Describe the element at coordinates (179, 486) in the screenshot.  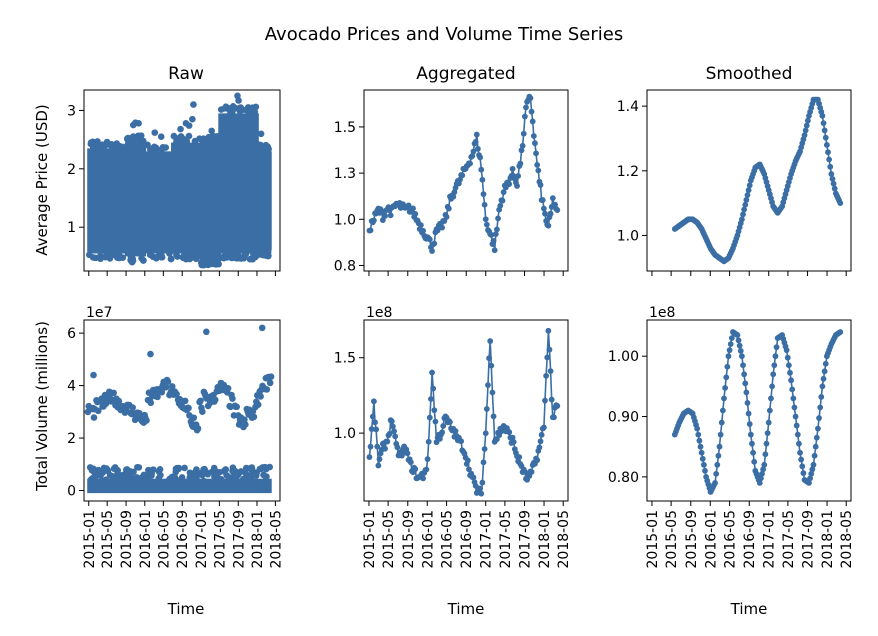
I see `volume-dense-cluster` at that location.